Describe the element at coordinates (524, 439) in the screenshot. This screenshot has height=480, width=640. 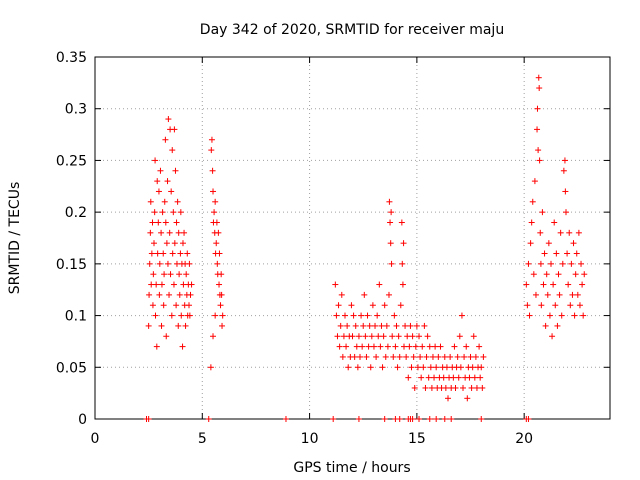
I see `x-tick-label: 20` at that location.